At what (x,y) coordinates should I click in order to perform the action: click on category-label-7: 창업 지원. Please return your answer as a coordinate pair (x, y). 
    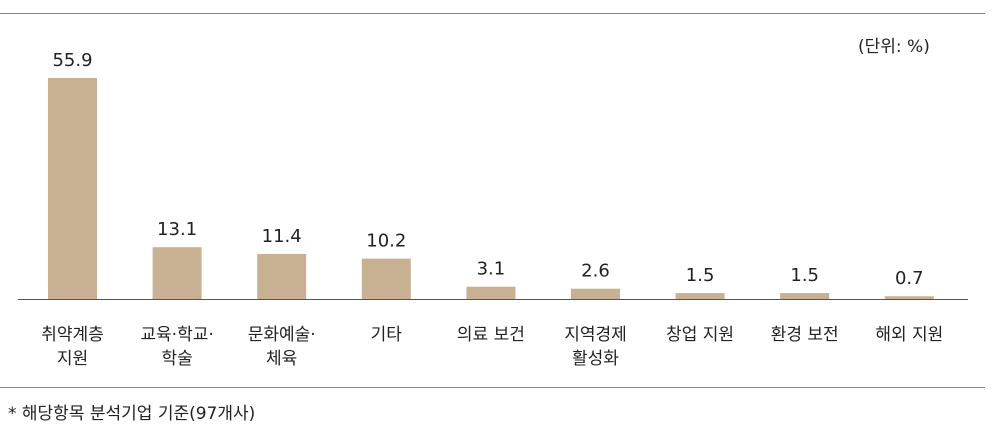
    Looking at the image, I should click on (700, 335).